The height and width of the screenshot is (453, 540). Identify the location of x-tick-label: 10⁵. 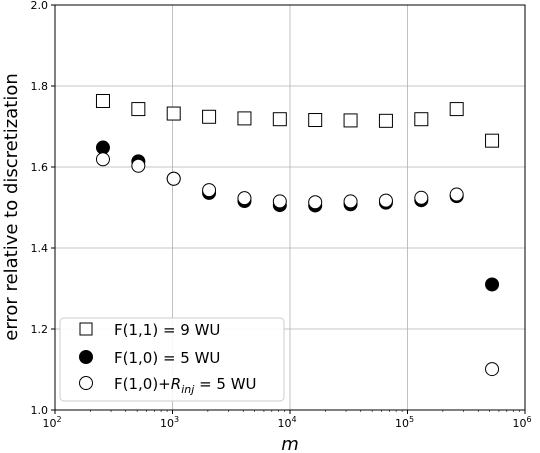
(404, 422).